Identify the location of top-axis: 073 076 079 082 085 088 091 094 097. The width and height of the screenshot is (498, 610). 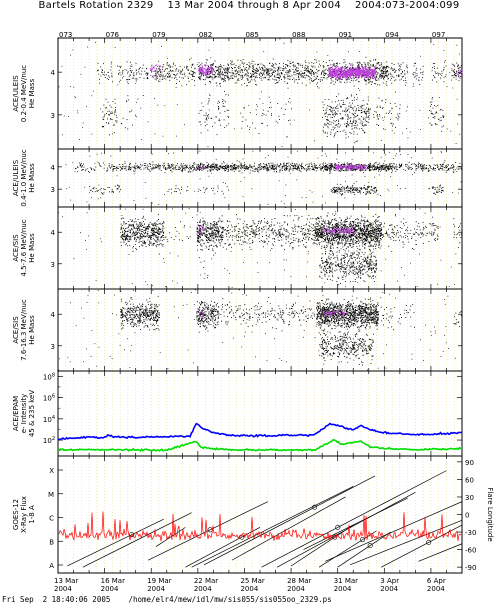
(252, 35).